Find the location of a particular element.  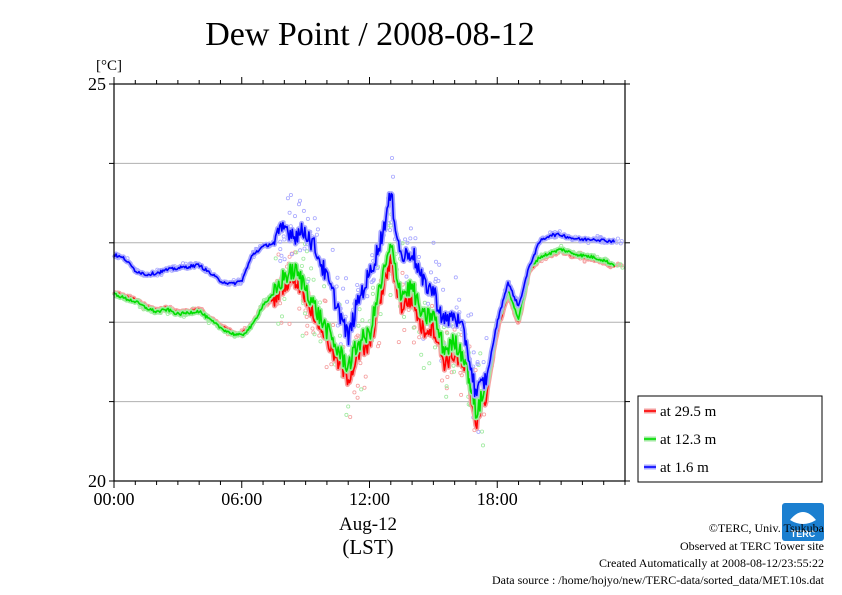

x-axis-sublabel: (LST) is located at coordinates (367, 547).